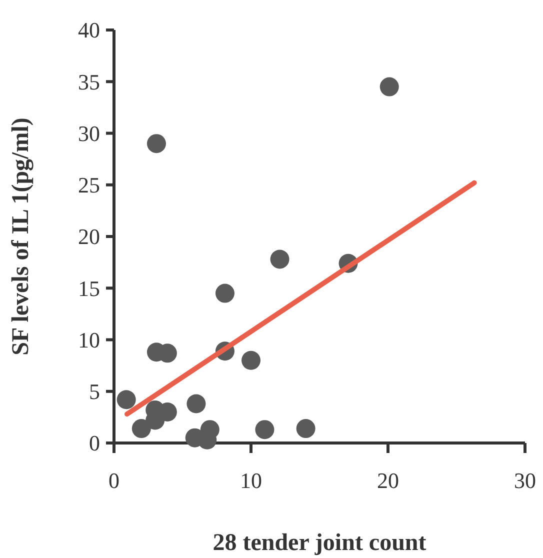  What do you see at coordinates (114, 480) in the screenshot?
I see `x-tick-label: 0` at bounding box center [114, 480].